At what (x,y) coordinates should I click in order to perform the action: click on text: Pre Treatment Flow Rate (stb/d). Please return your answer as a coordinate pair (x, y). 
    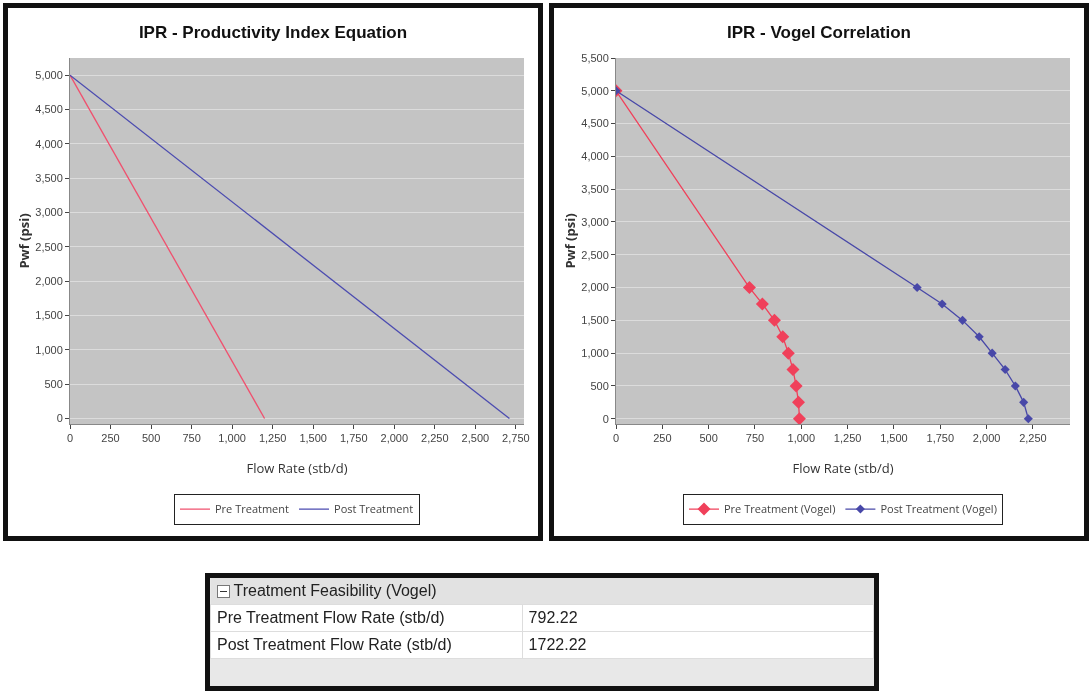
    Looking at the image, I should click on (366, 618).